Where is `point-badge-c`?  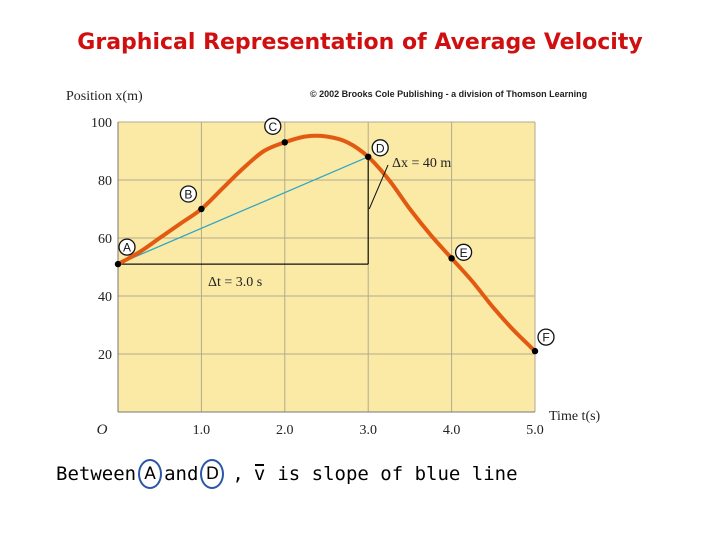 point-badge-c is located at coordinates (273, 126).